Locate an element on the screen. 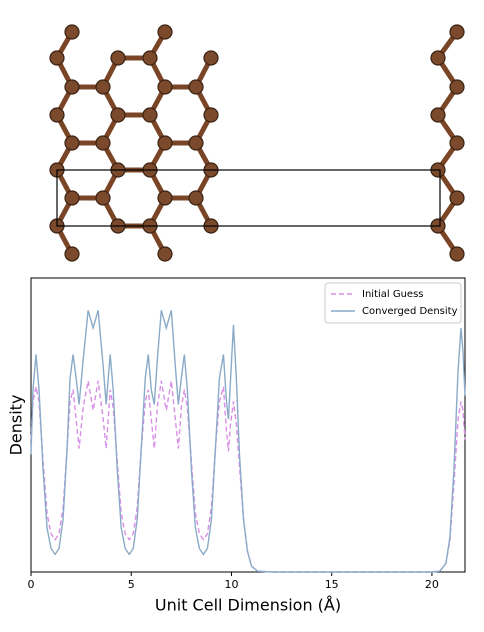 The width and height of the screenshot is (484, 632). y-axis-label: Density is located at coordinates (16, 425).